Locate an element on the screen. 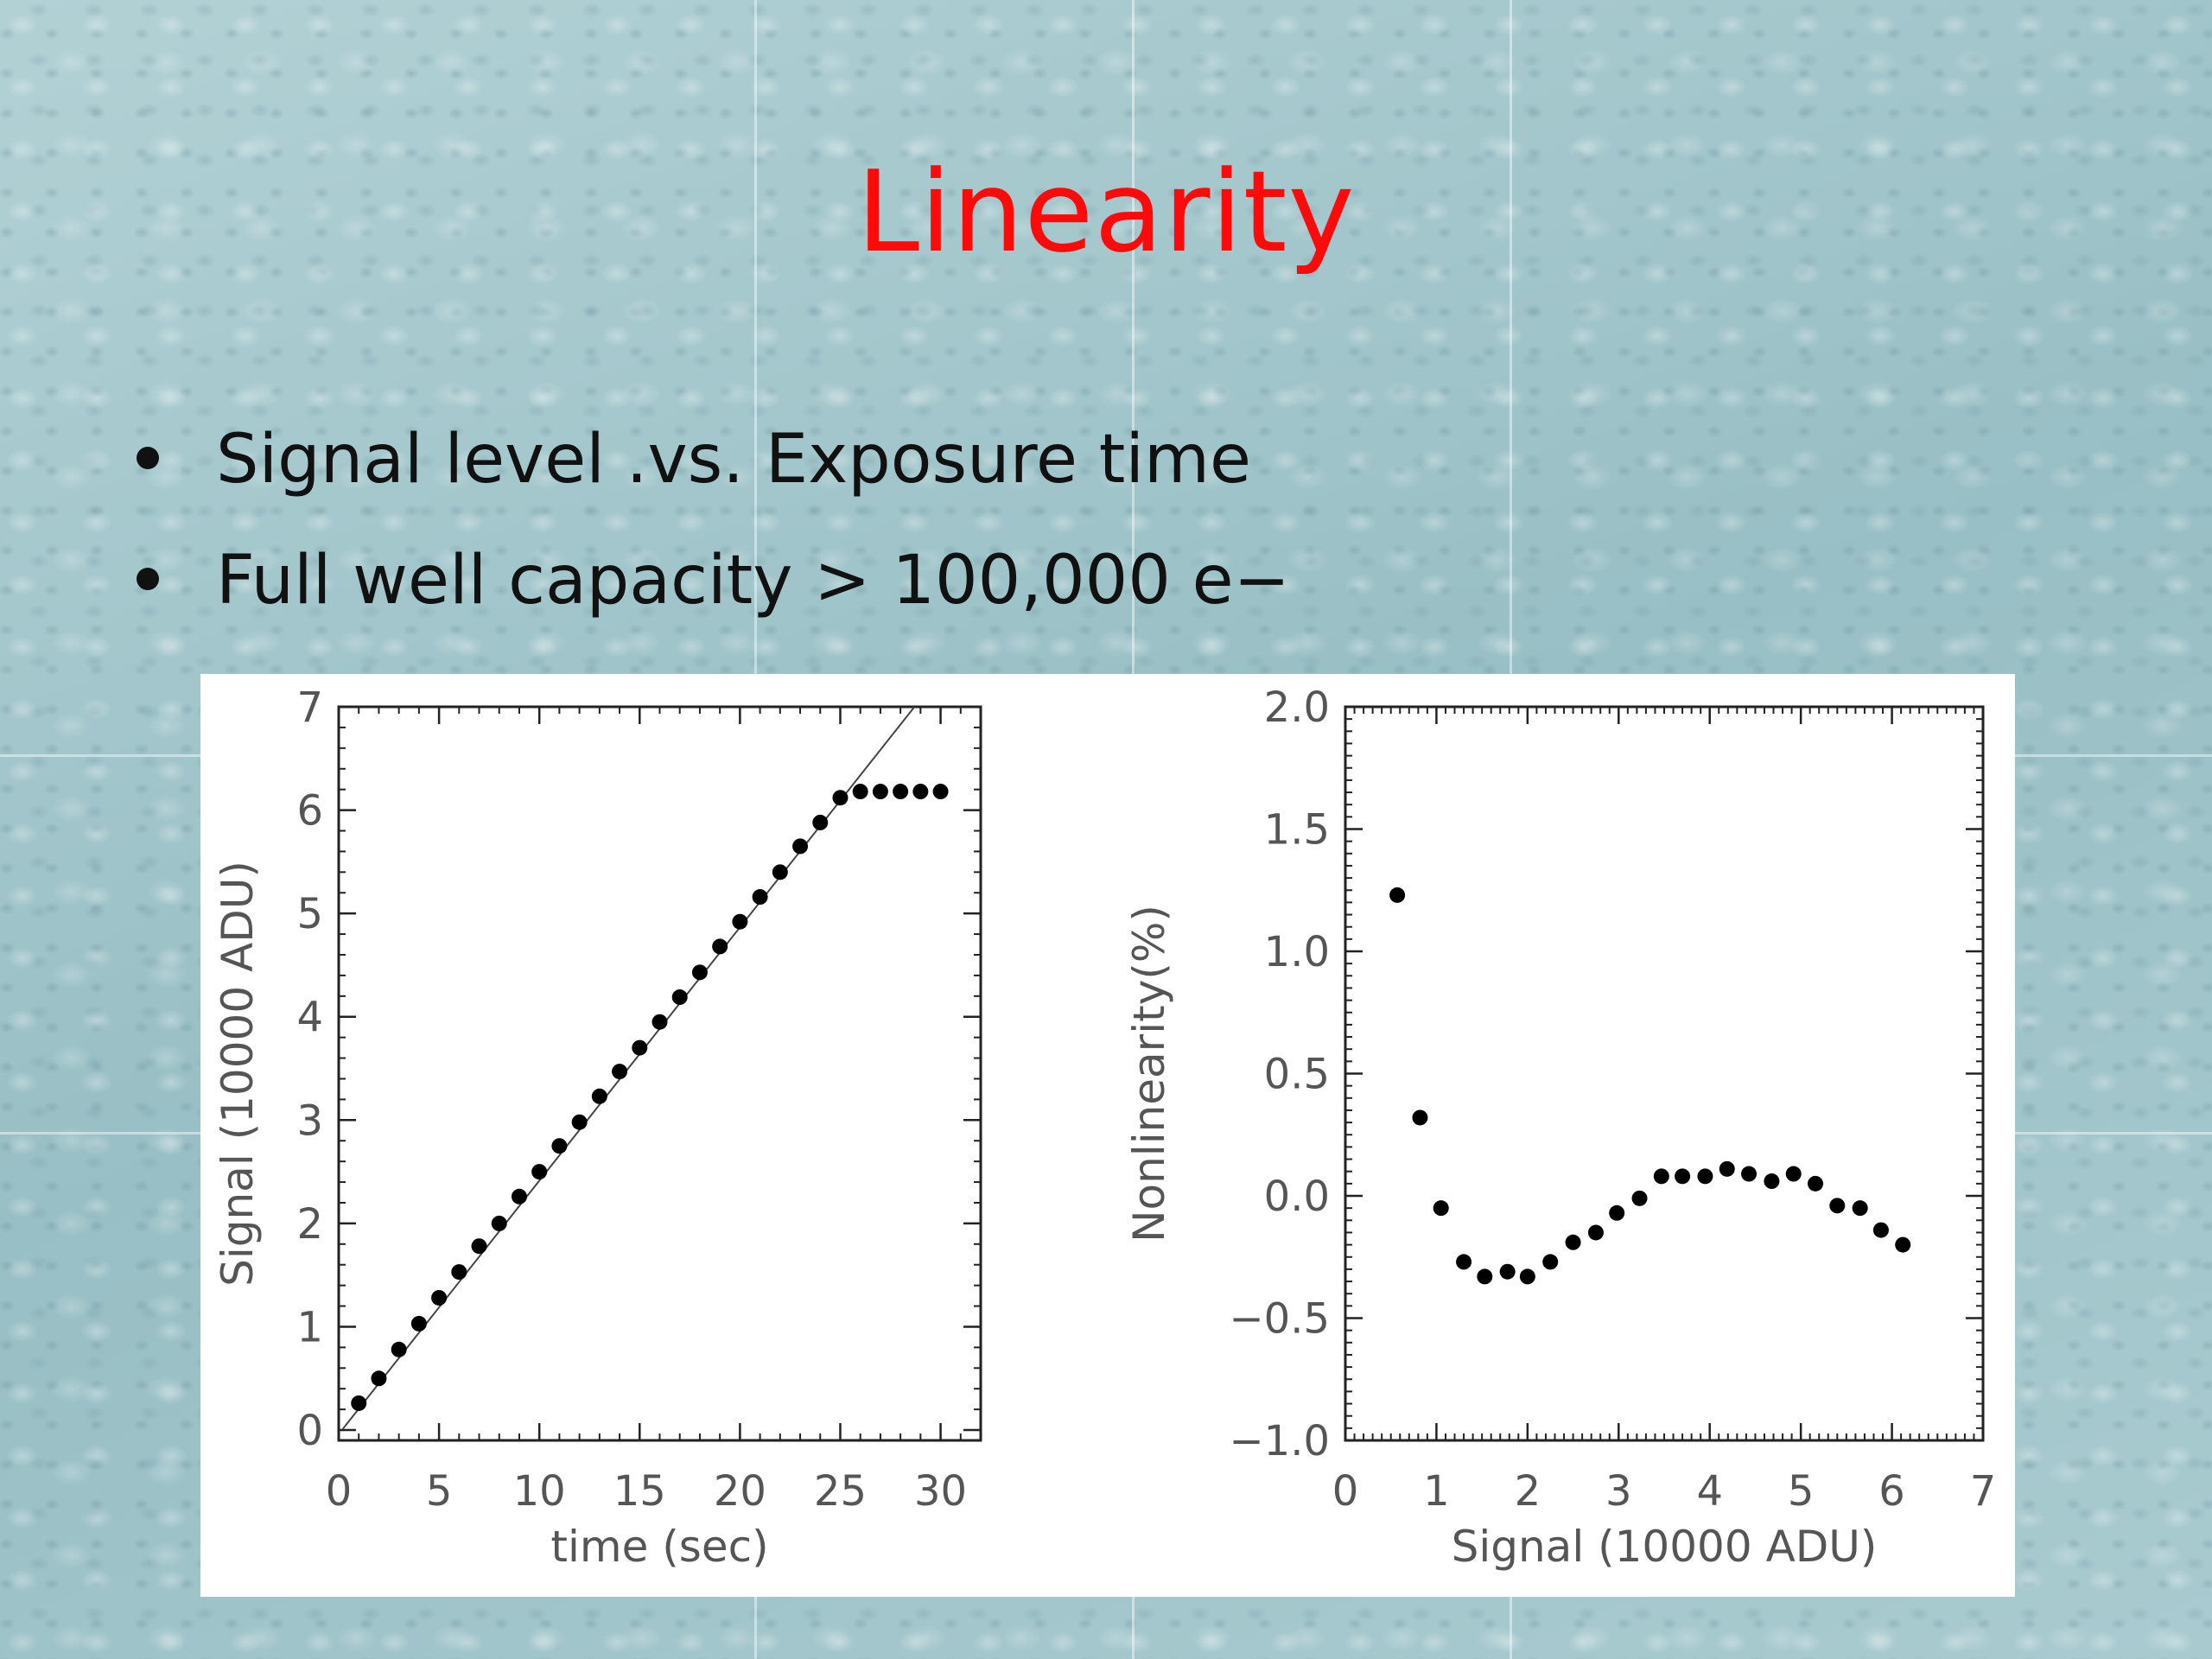 Image resolution: width=2212 pixels, height=1659 pixels. bullet-text: Full well capacity > 100,000 e− is located at coordinates (753, 581).